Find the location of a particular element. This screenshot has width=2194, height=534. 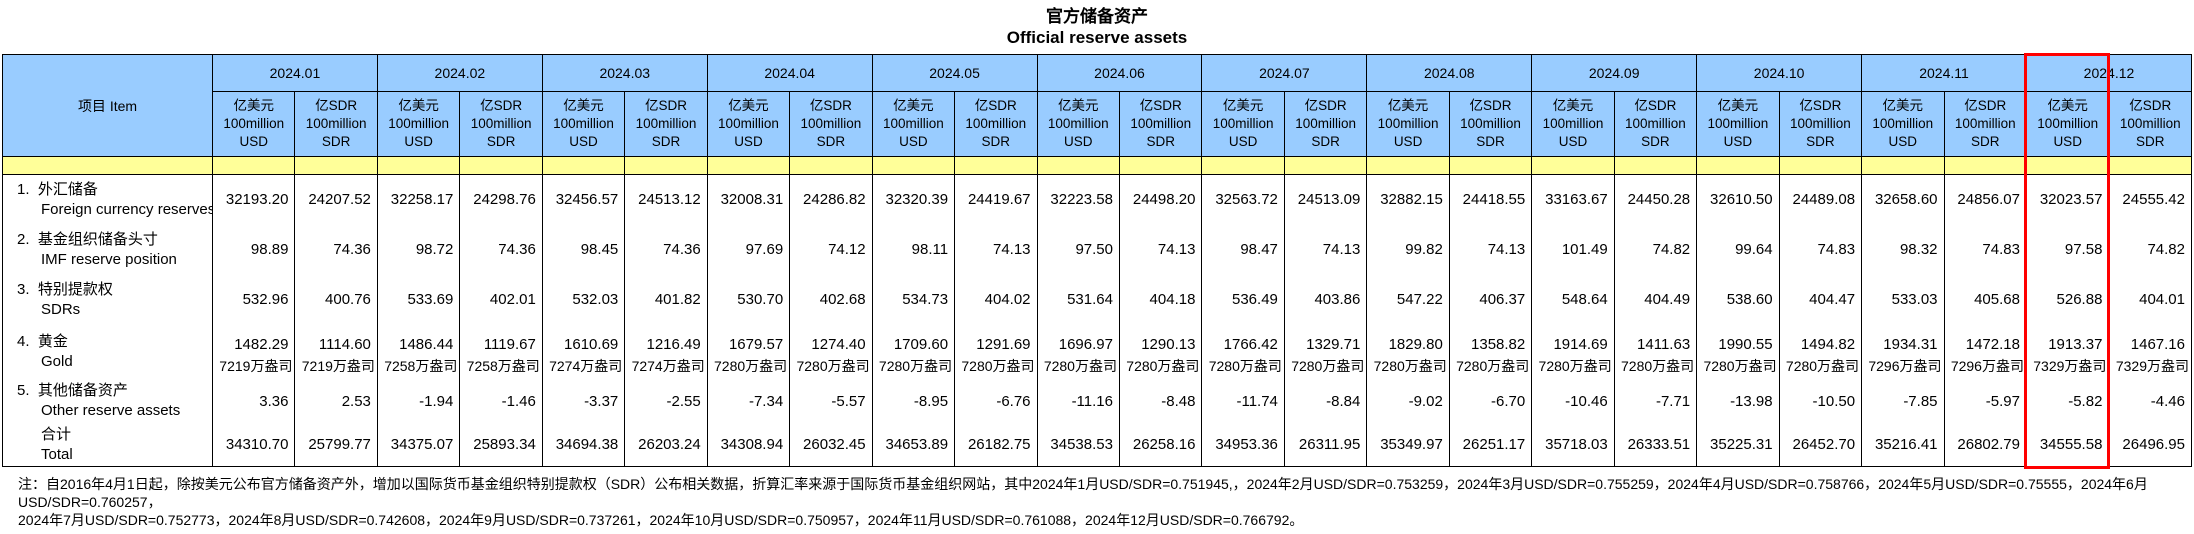

row-label: 合计 Total is located at coordinates (107, 444).